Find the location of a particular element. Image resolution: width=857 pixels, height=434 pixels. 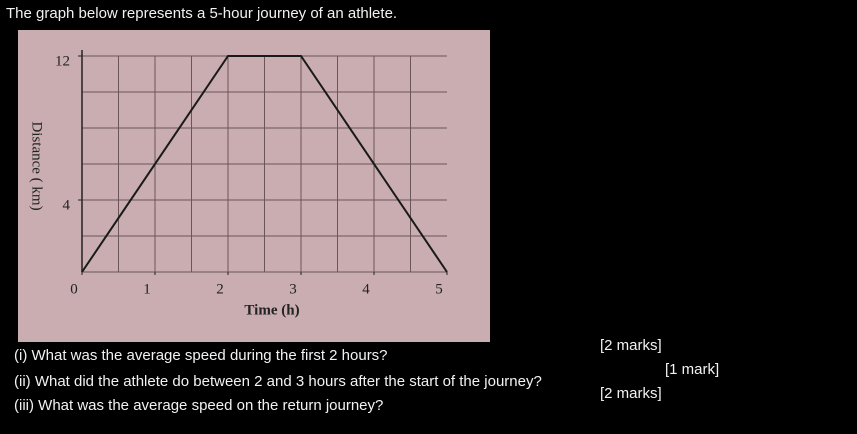

y-axis-label: Distance ( km) is located at coordinates (37, 165).